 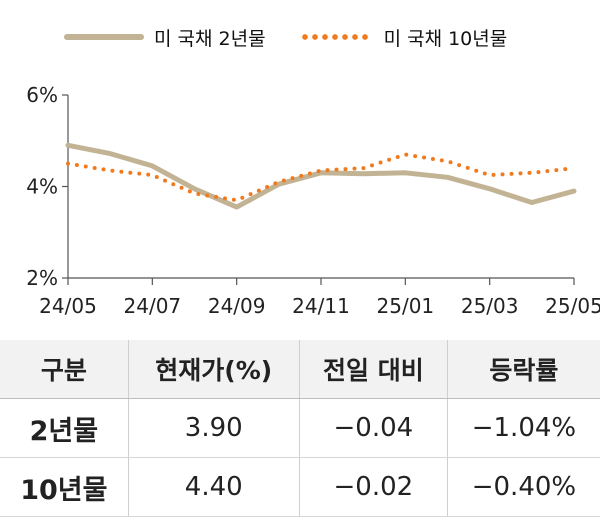 I want to click on header-change: 전일 대비, so click(x=373, y=369).